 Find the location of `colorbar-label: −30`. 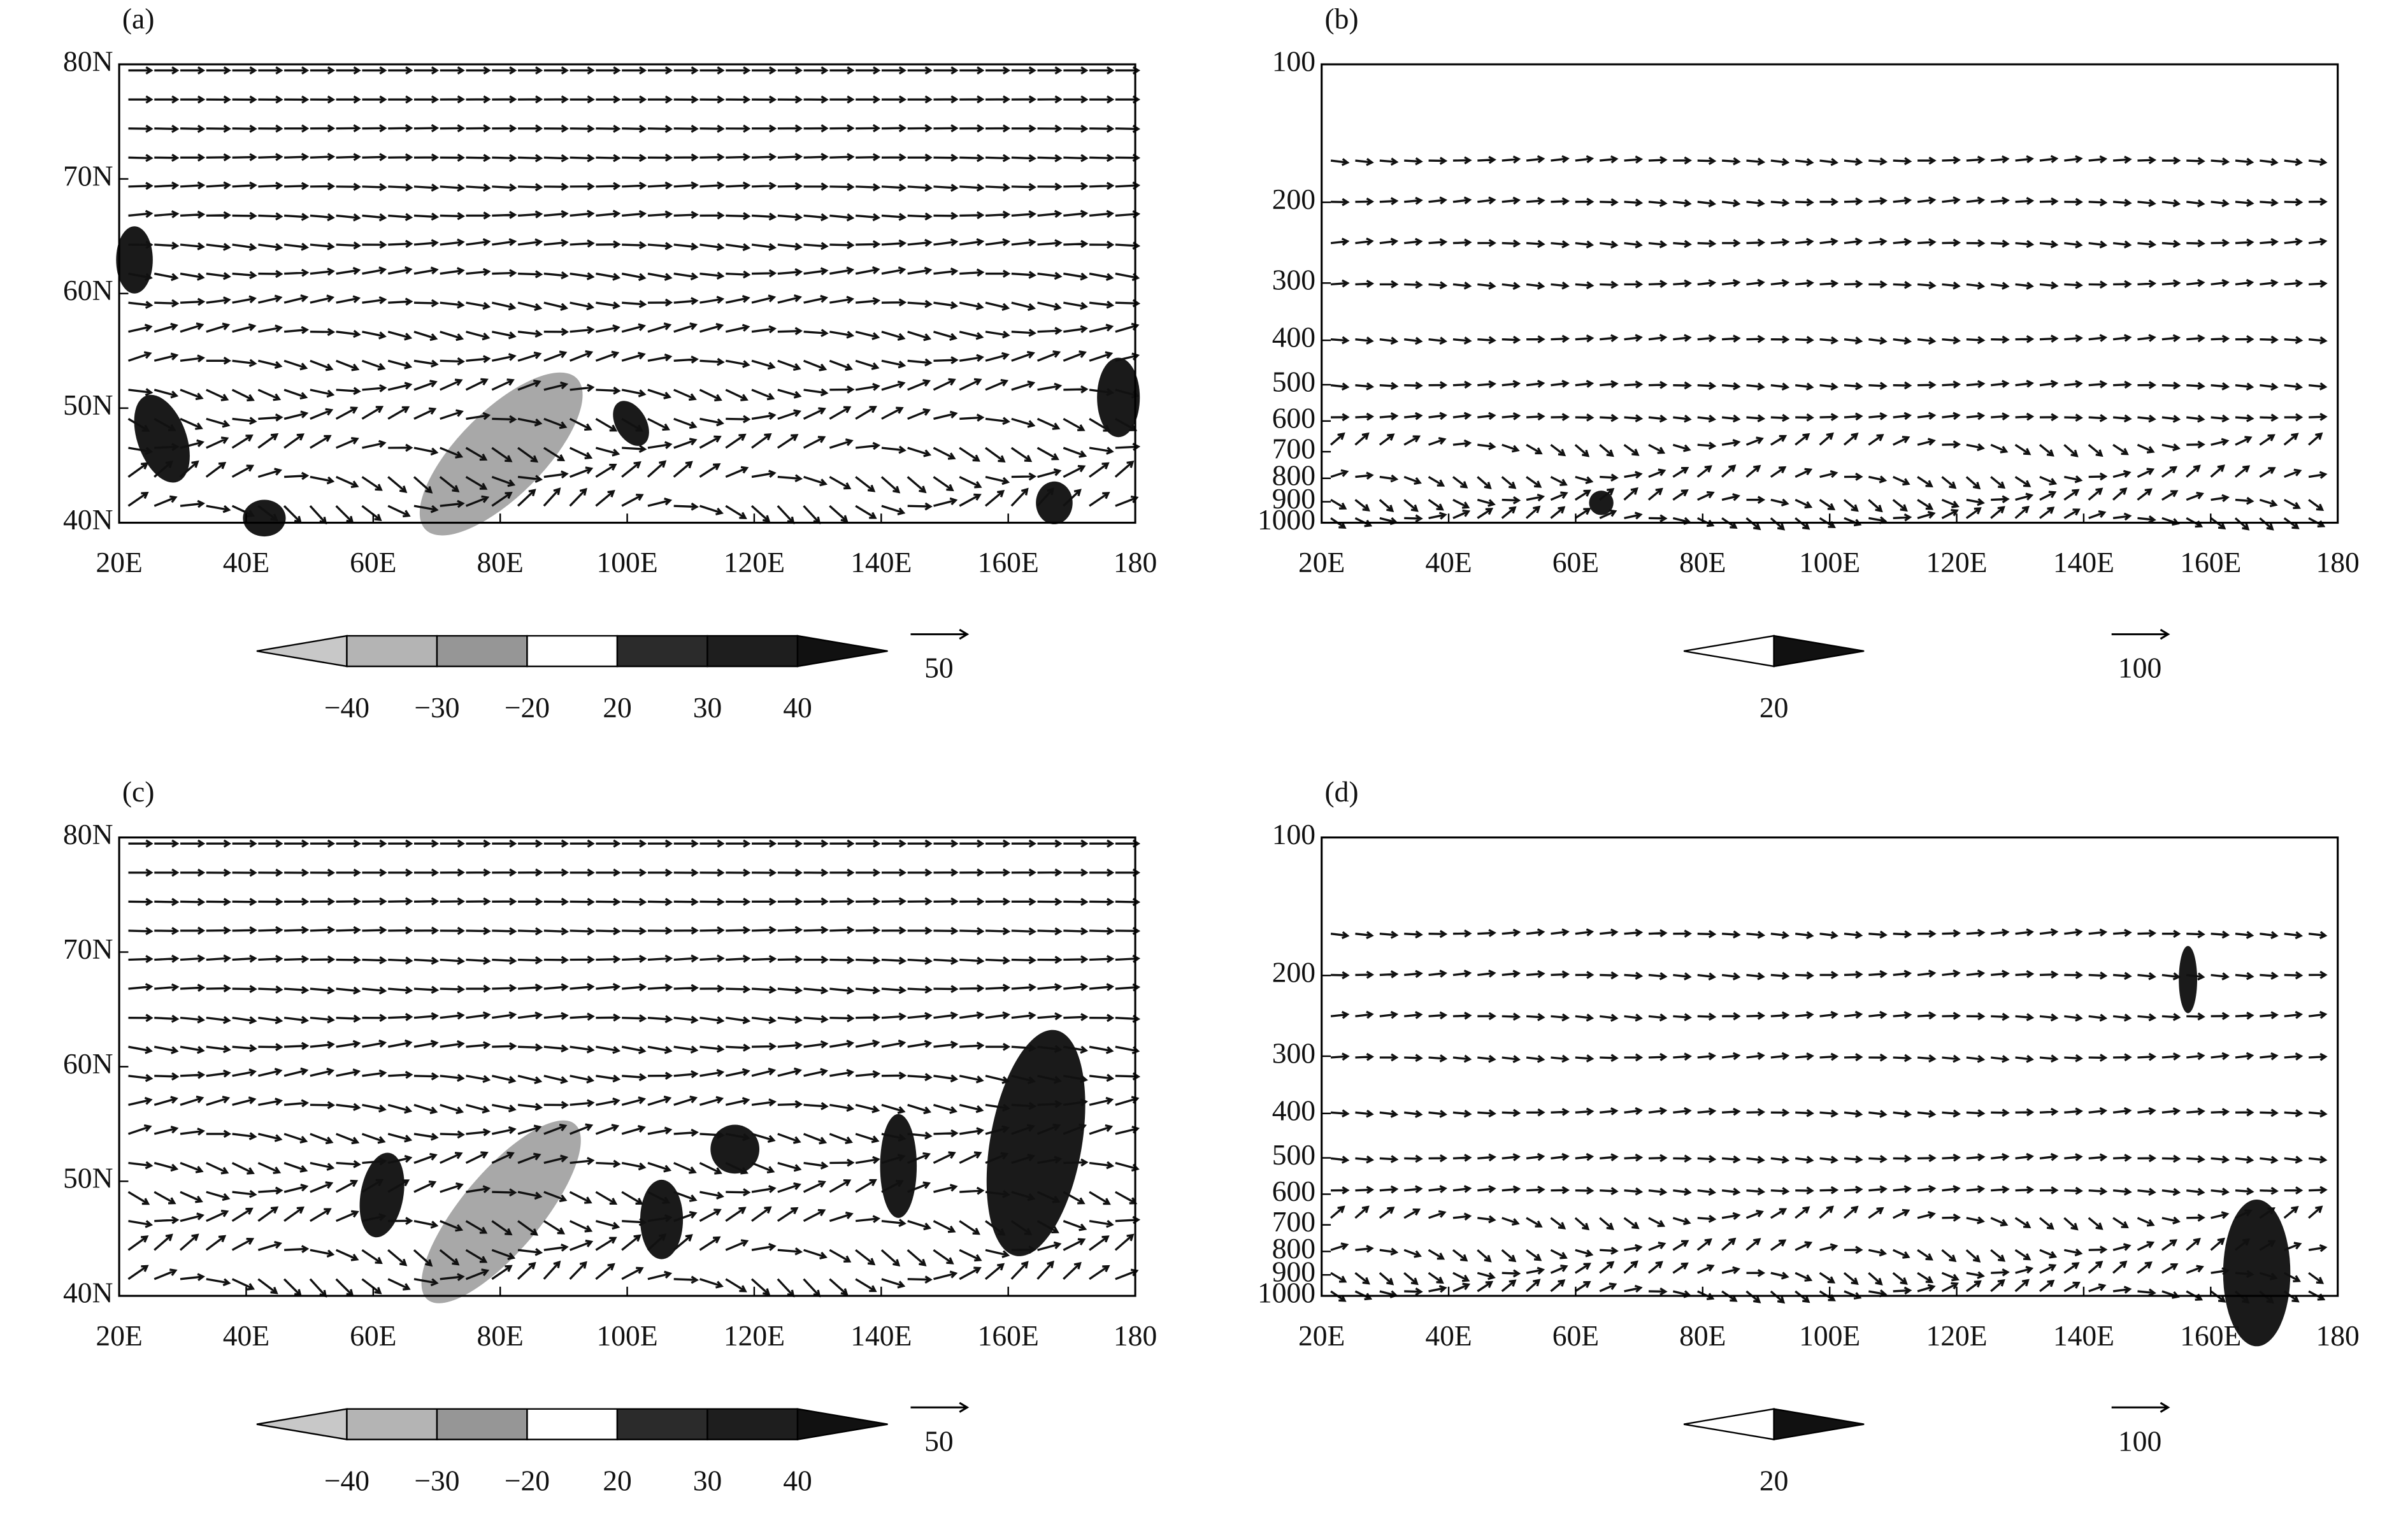

colorbar-label: −30 is located at coordinates (436, 707).